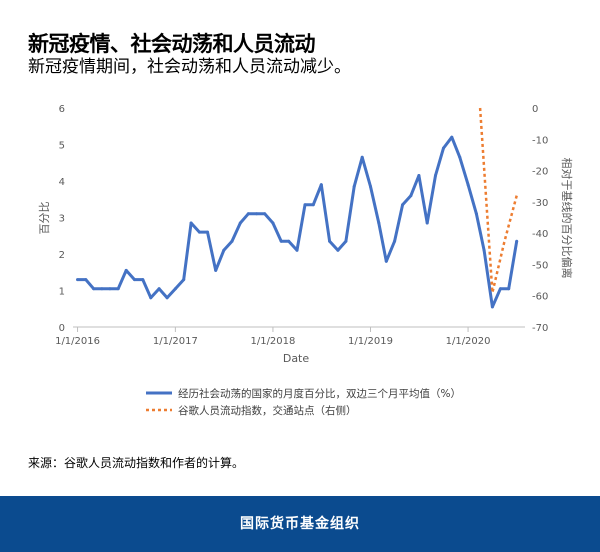  What do you see at coordinates (189, 67) in the screenshot?
I see `chart-subtitle: 新冠疫情期间，社会动荡和人员流动减少。` at bounding box center [189, 67].